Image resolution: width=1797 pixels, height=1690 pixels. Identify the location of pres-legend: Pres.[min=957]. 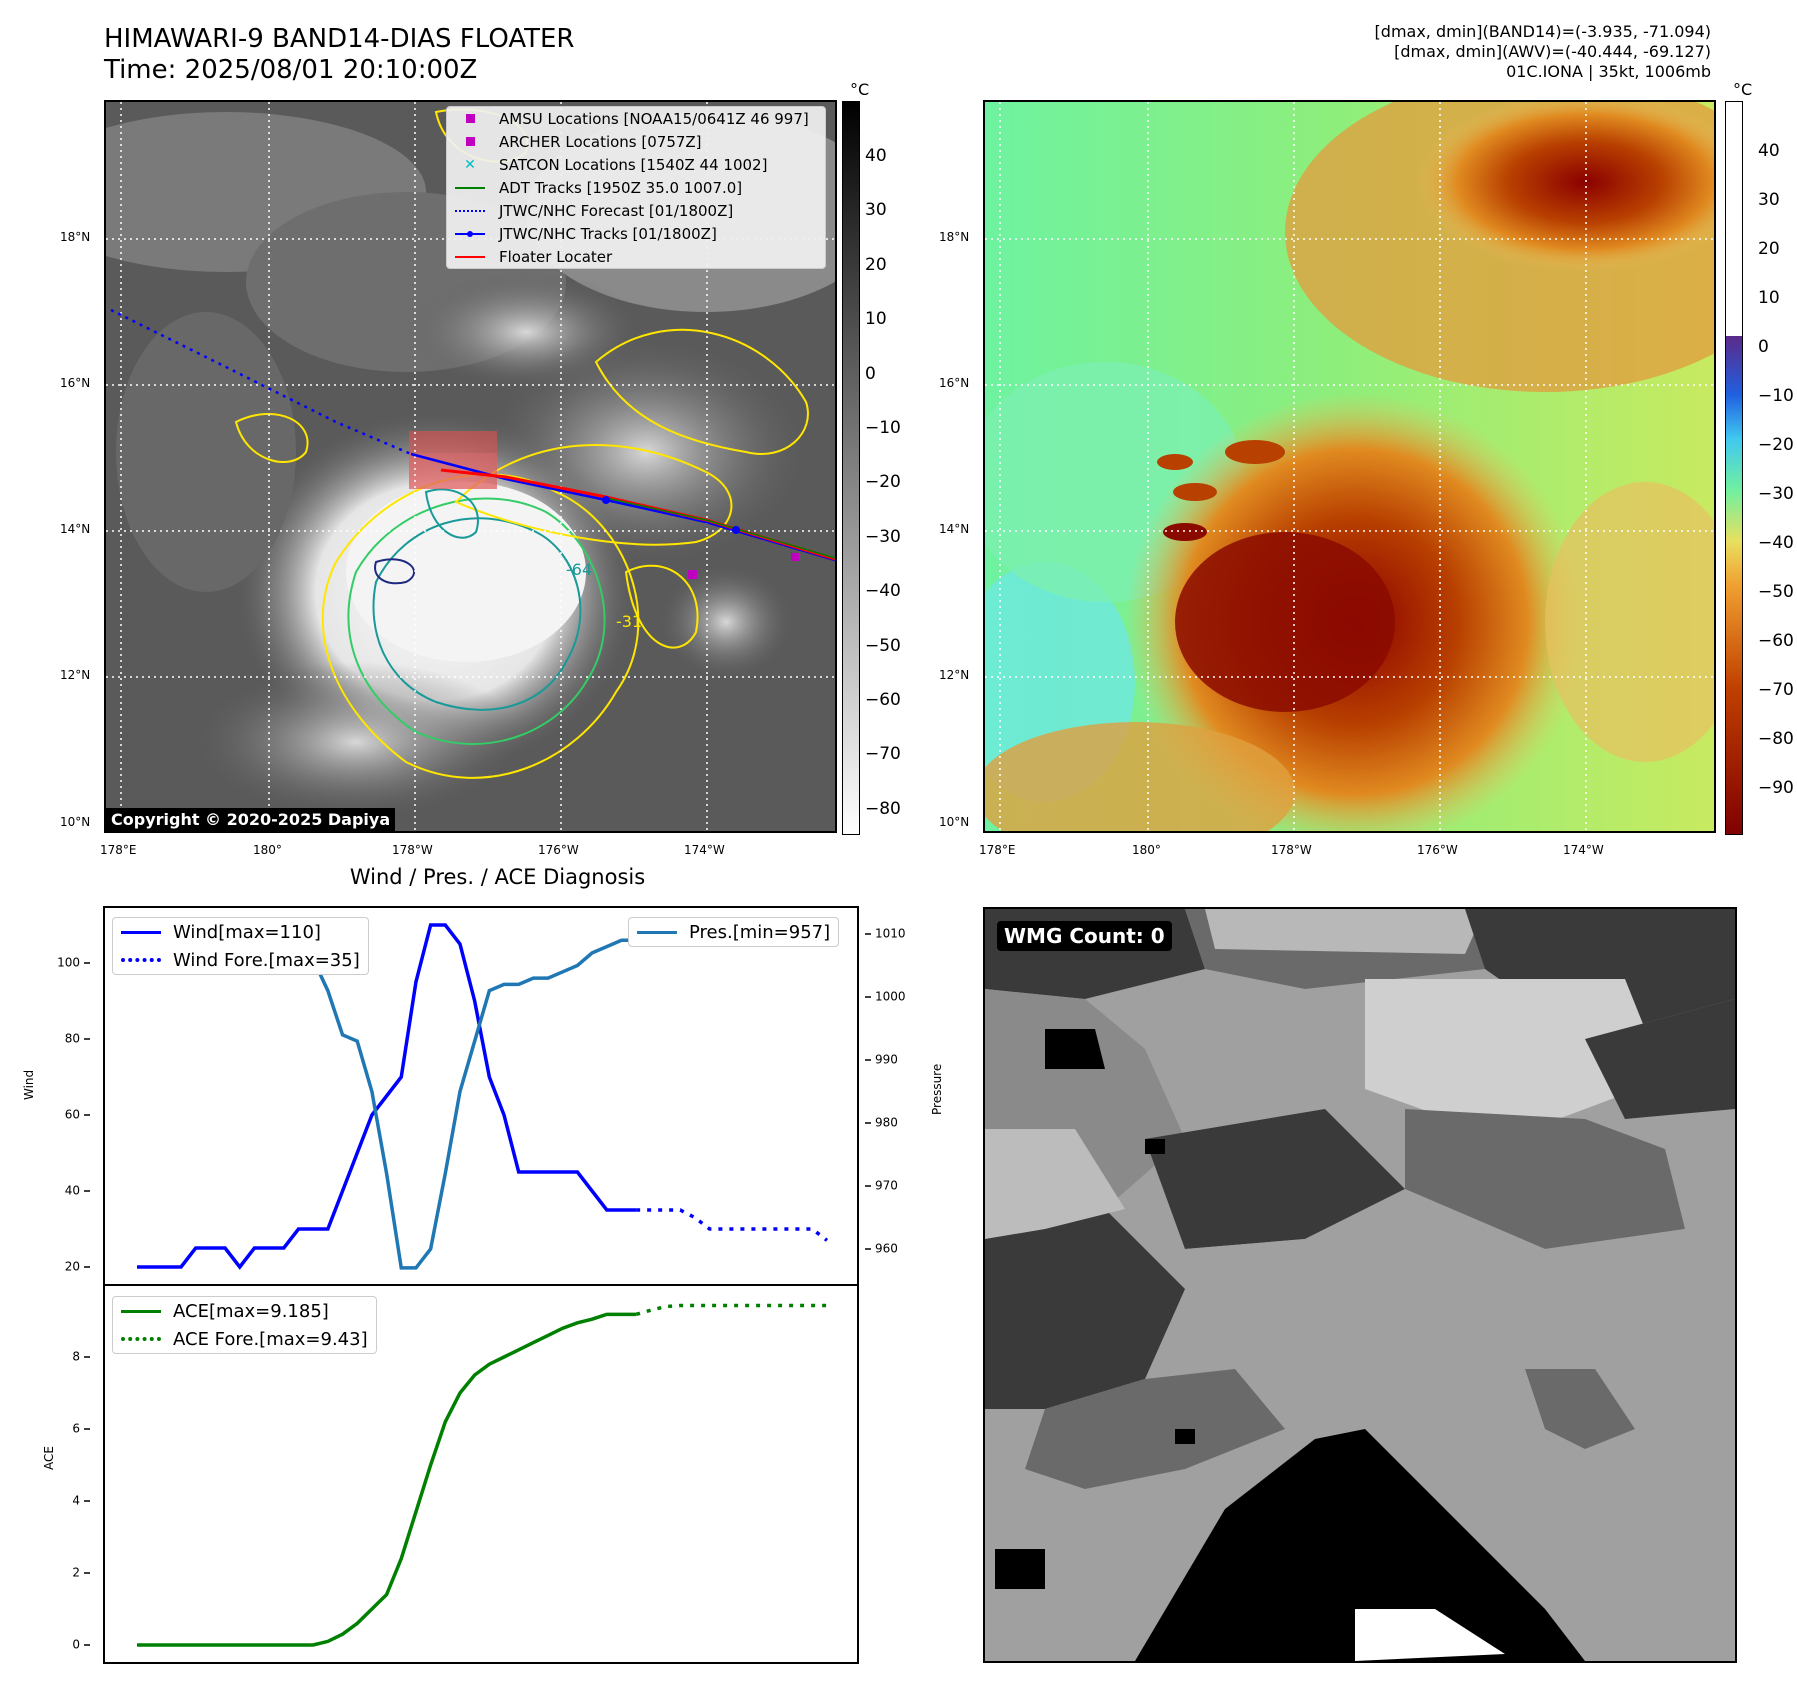
(734, 932).